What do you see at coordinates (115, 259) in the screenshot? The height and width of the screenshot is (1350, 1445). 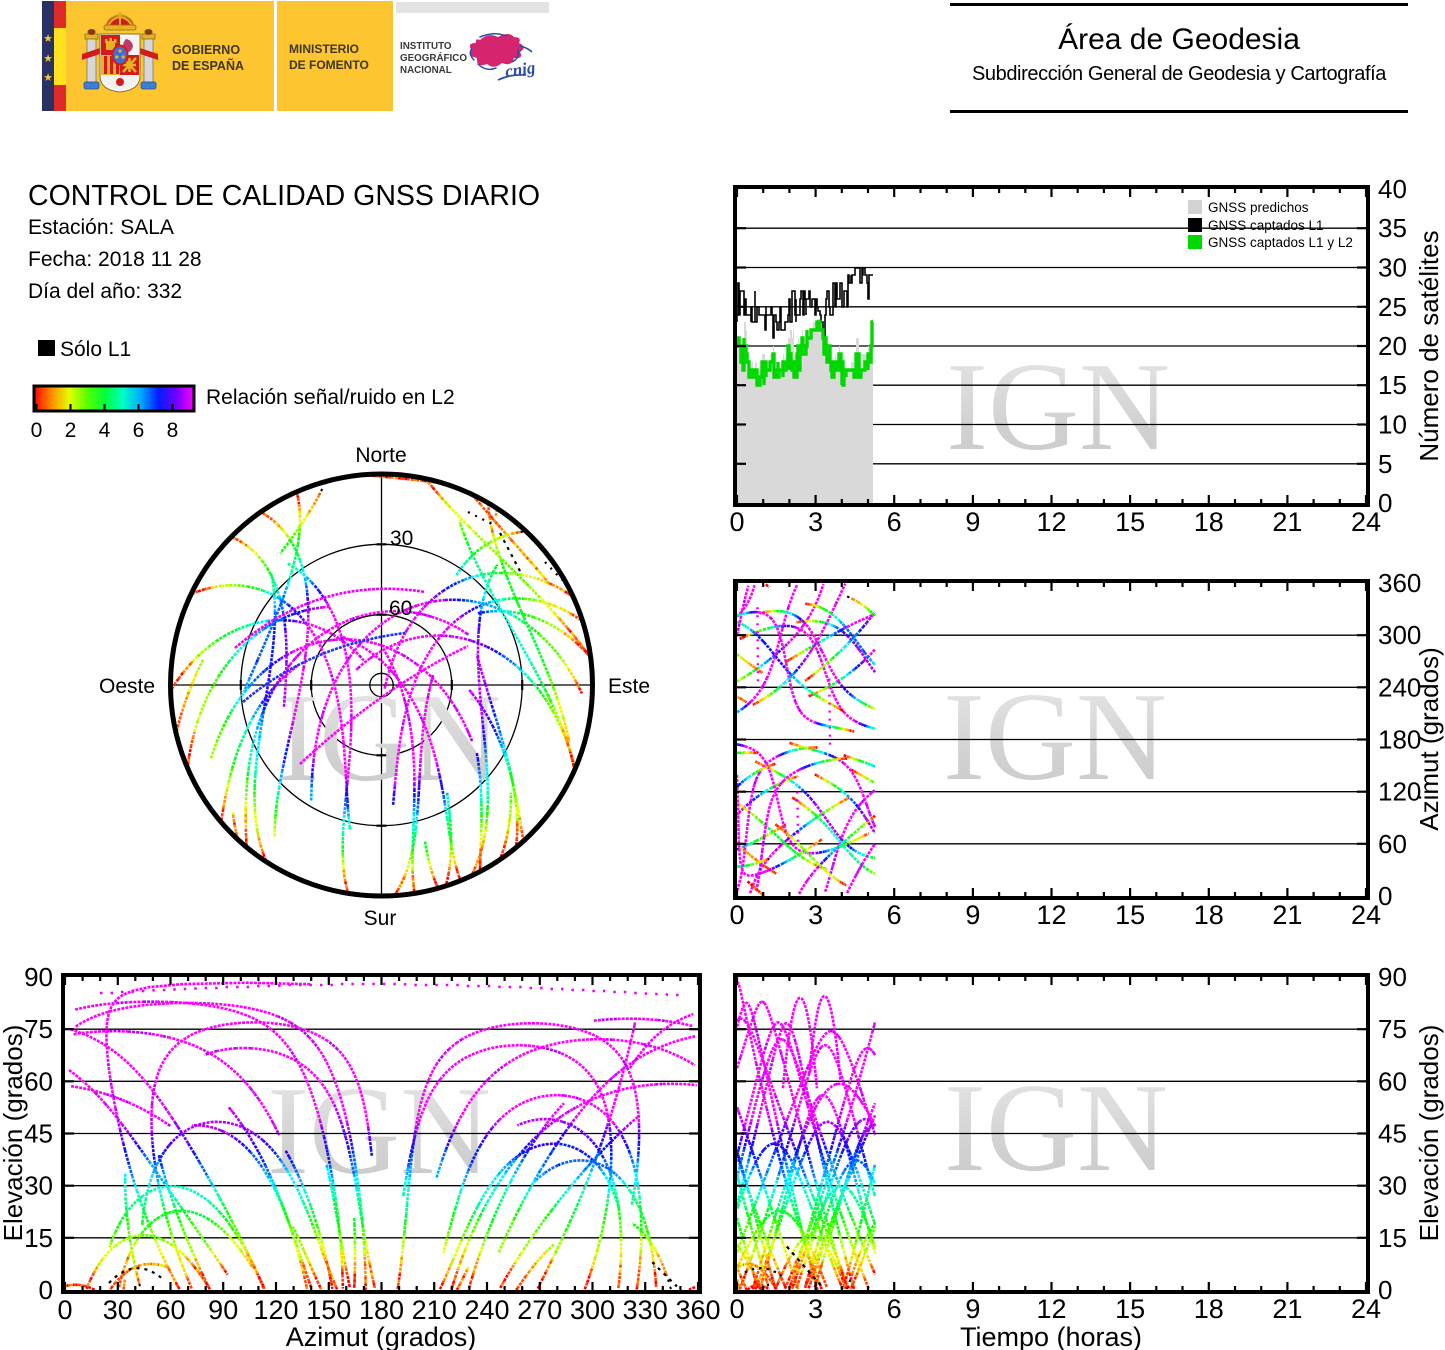 I see `svg-text: Fecha: 2018 11 28` at bounding box center [115, 259].